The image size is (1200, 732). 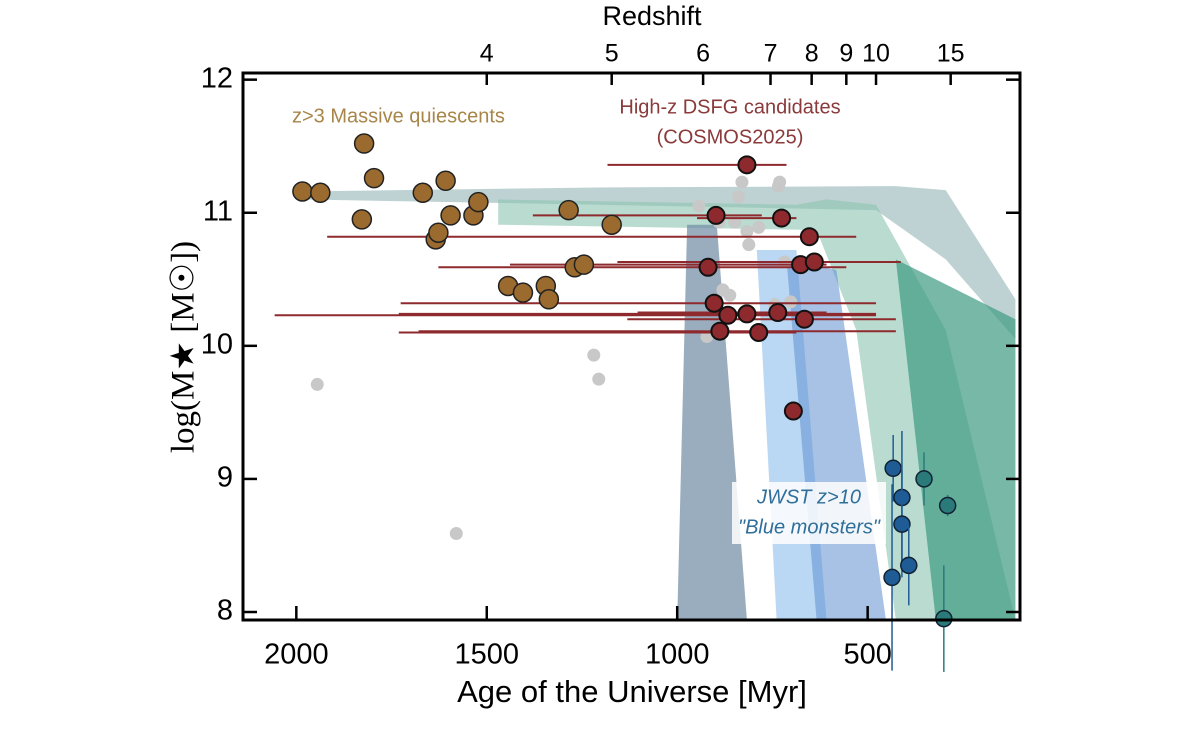 I want to click on y-tick-label: 9, so click(x=225, y=478).